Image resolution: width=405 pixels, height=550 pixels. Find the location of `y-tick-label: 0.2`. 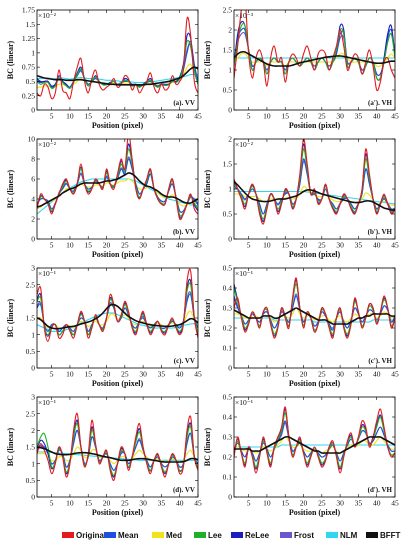

y-tick-label: 0.2 is located at coordinates (228, 328).